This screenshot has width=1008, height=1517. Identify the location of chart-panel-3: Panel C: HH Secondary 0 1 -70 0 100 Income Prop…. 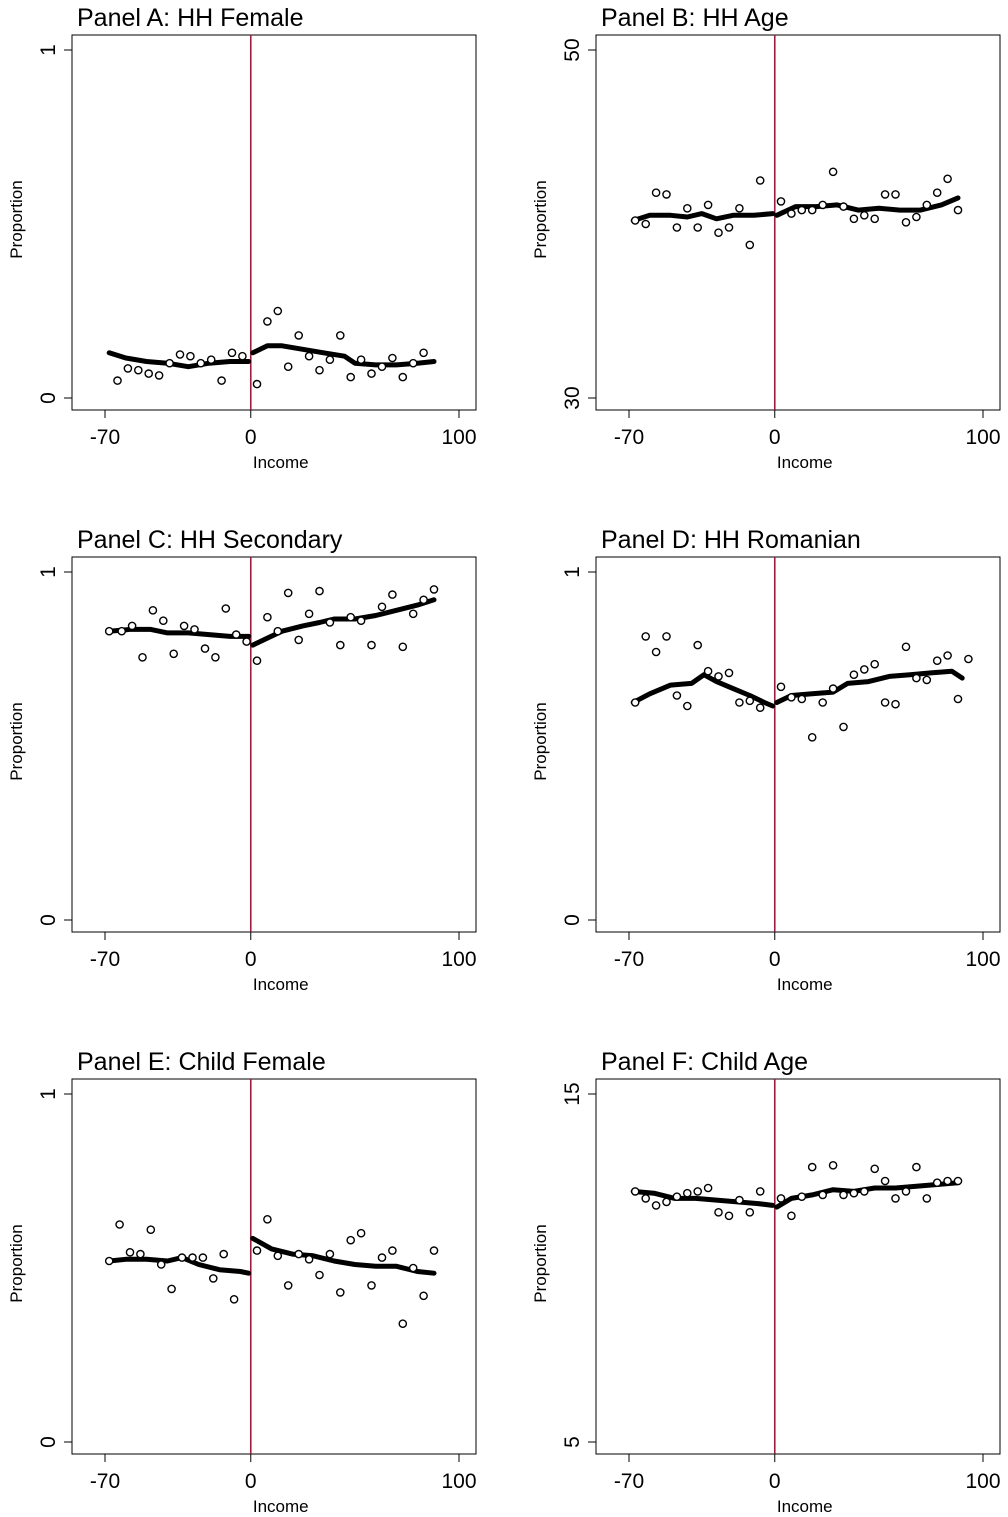
(242, 760).